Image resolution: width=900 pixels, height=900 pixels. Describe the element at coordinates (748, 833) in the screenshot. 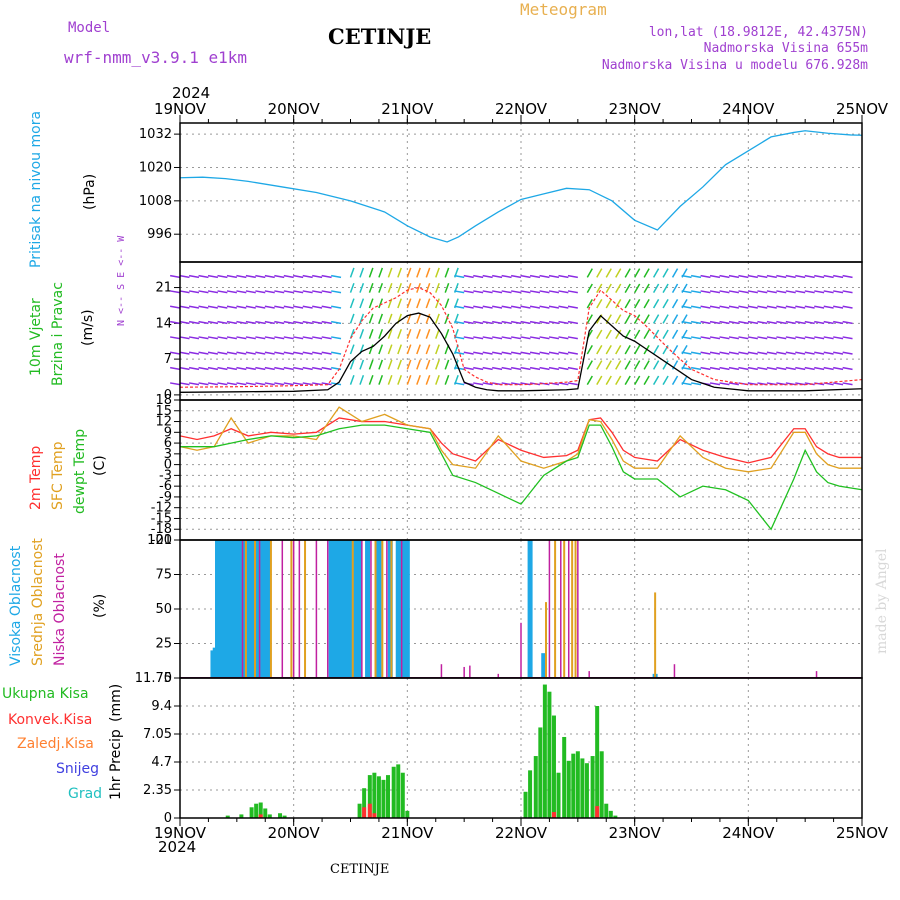

I see `x-tick-label-bottom: 24NOV` at that location.